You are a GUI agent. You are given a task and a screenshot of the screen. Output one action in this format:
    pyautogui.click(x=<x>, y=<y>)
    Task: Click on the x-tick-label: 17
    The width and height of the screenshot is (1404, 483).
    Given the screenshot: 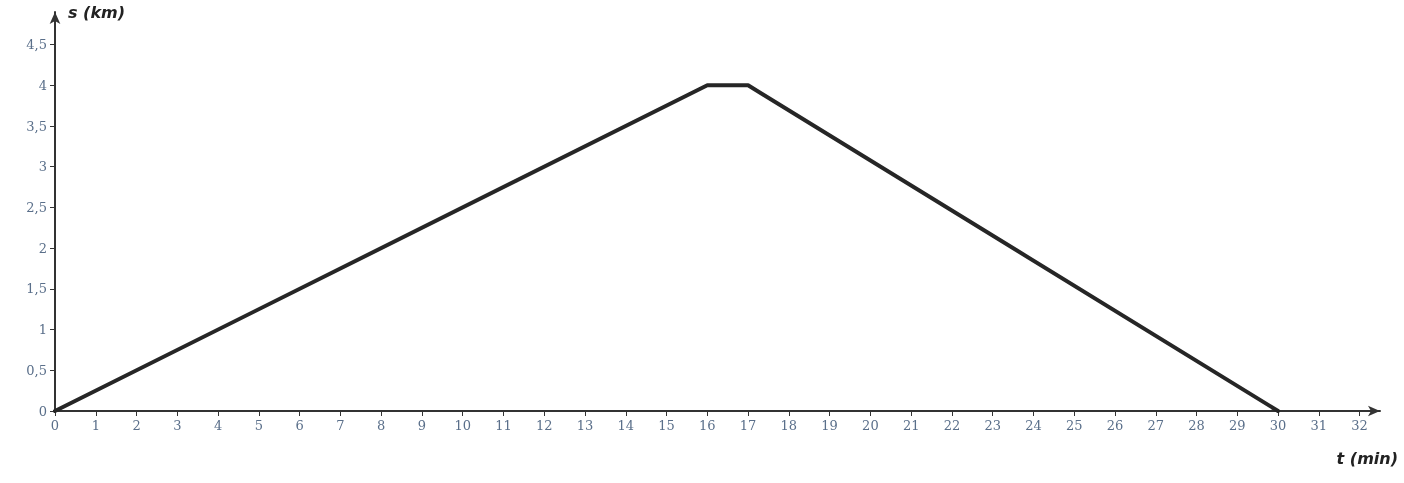 What is the action you would take?
    pyautogui.click(x=748, y=425)
    